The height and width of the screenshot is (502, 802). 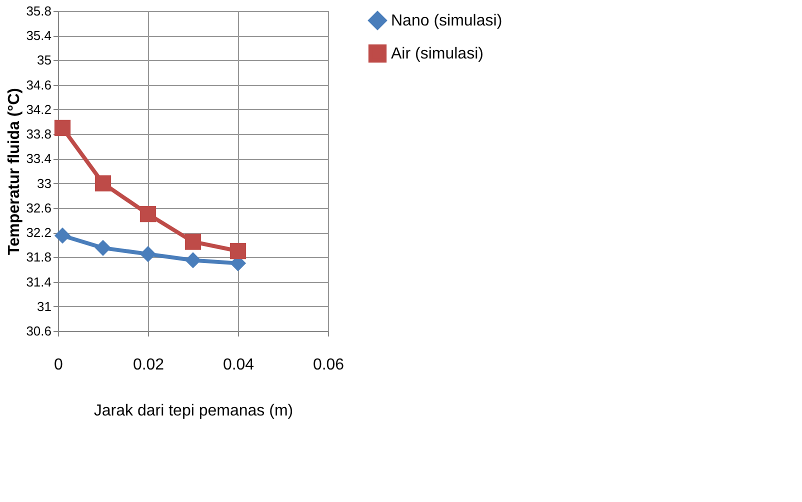 What do you see at coordinates (437, 54) in the screenshot?
I see `legend-label: Air (simulasi)` at bounding box center [437, 54].